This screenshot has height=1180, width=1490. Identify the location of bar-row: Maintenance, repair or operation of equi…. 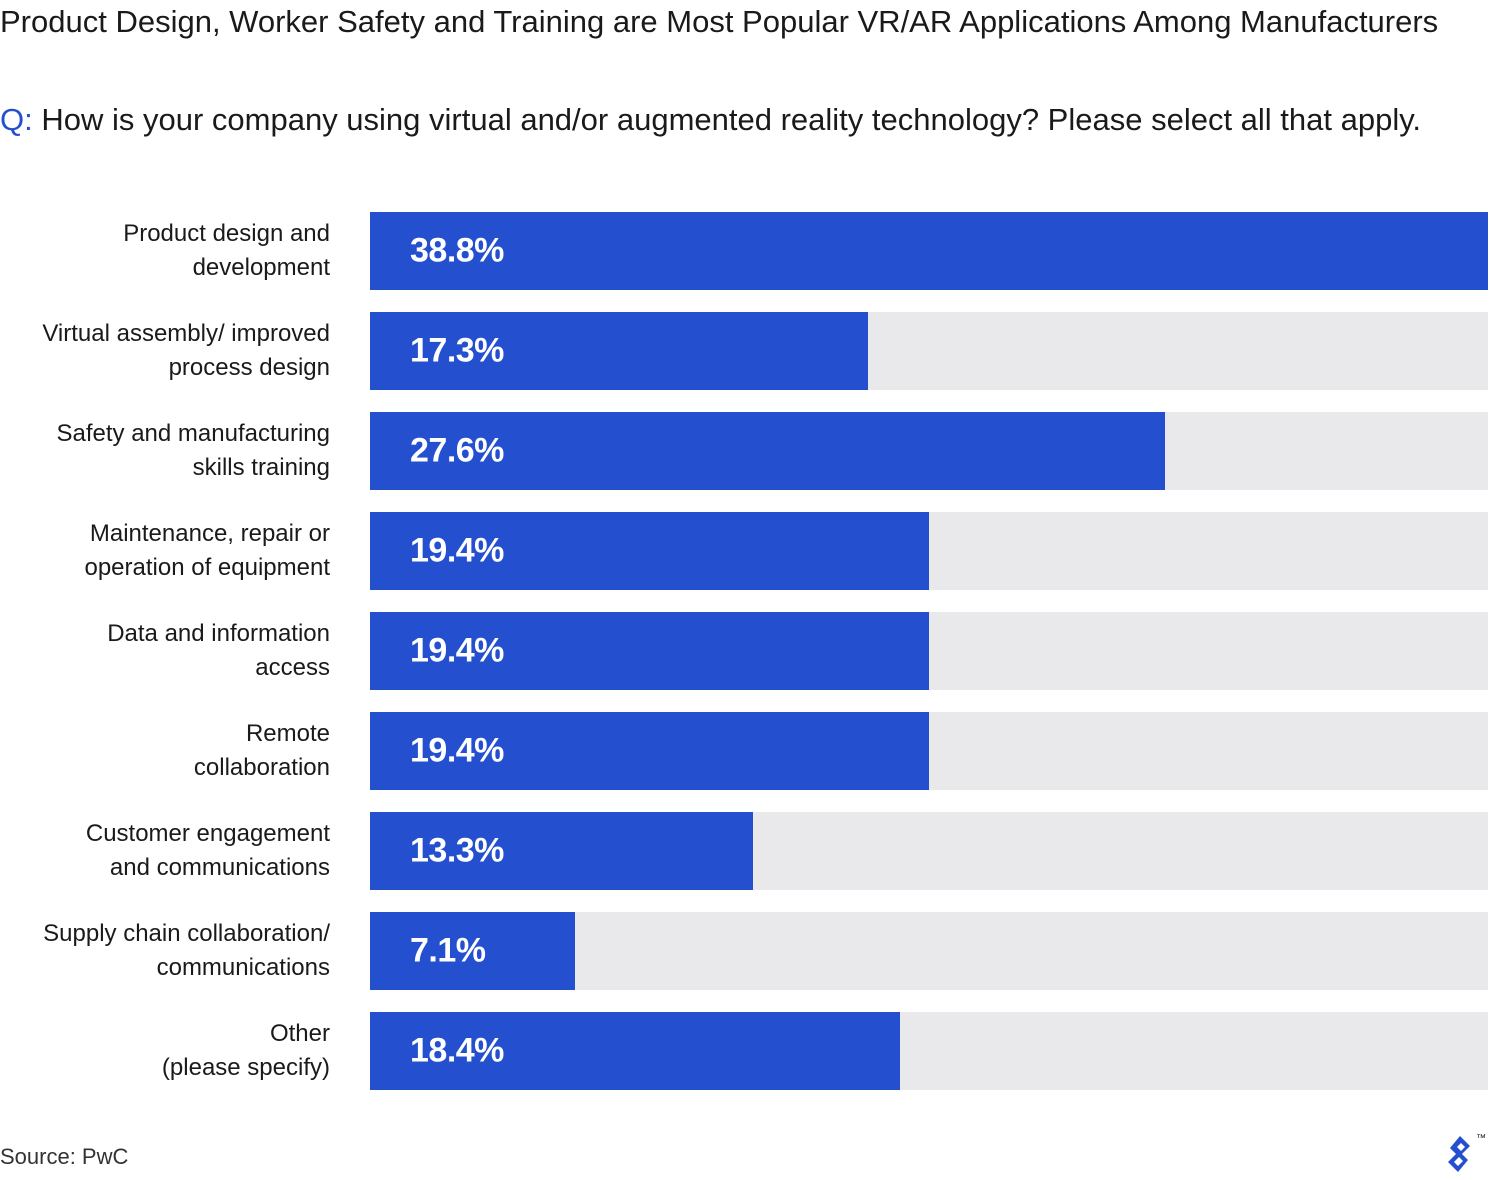
(745, 551).